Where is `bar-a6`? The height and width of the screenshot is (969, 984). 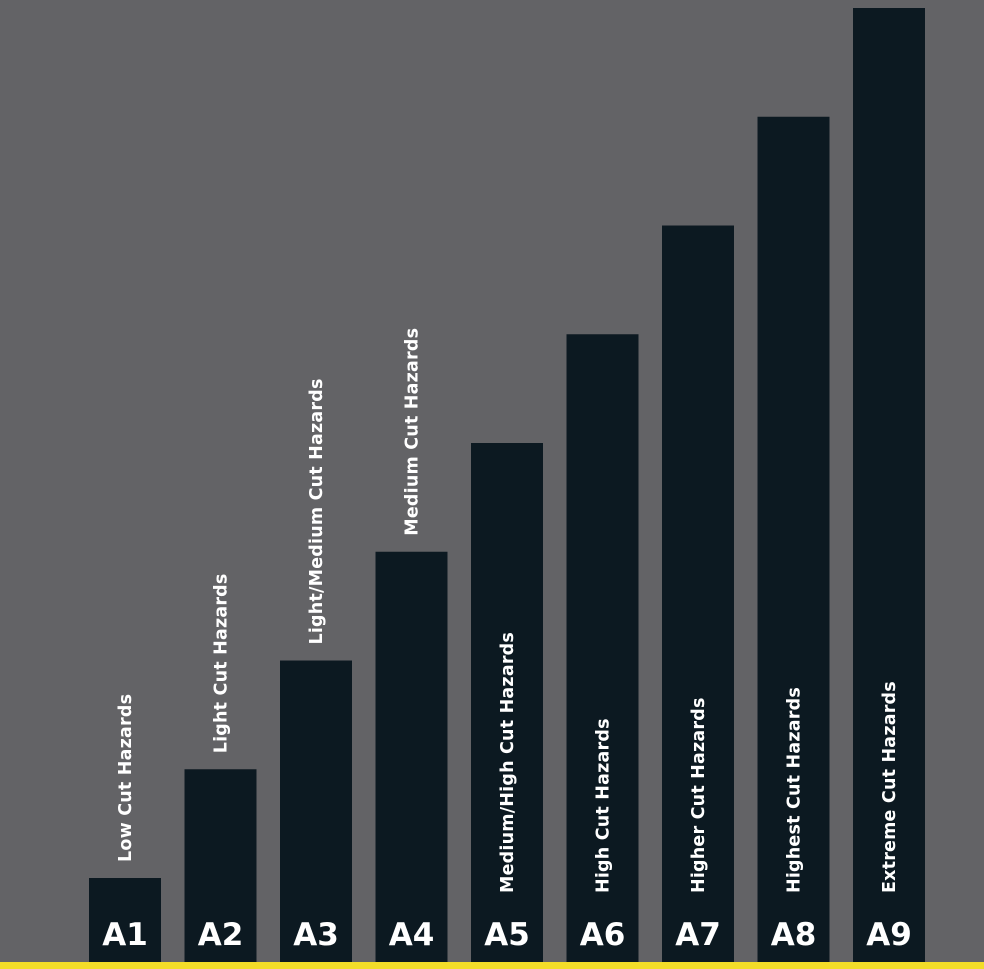
bar-a6 is located at coordinates (602, 648).